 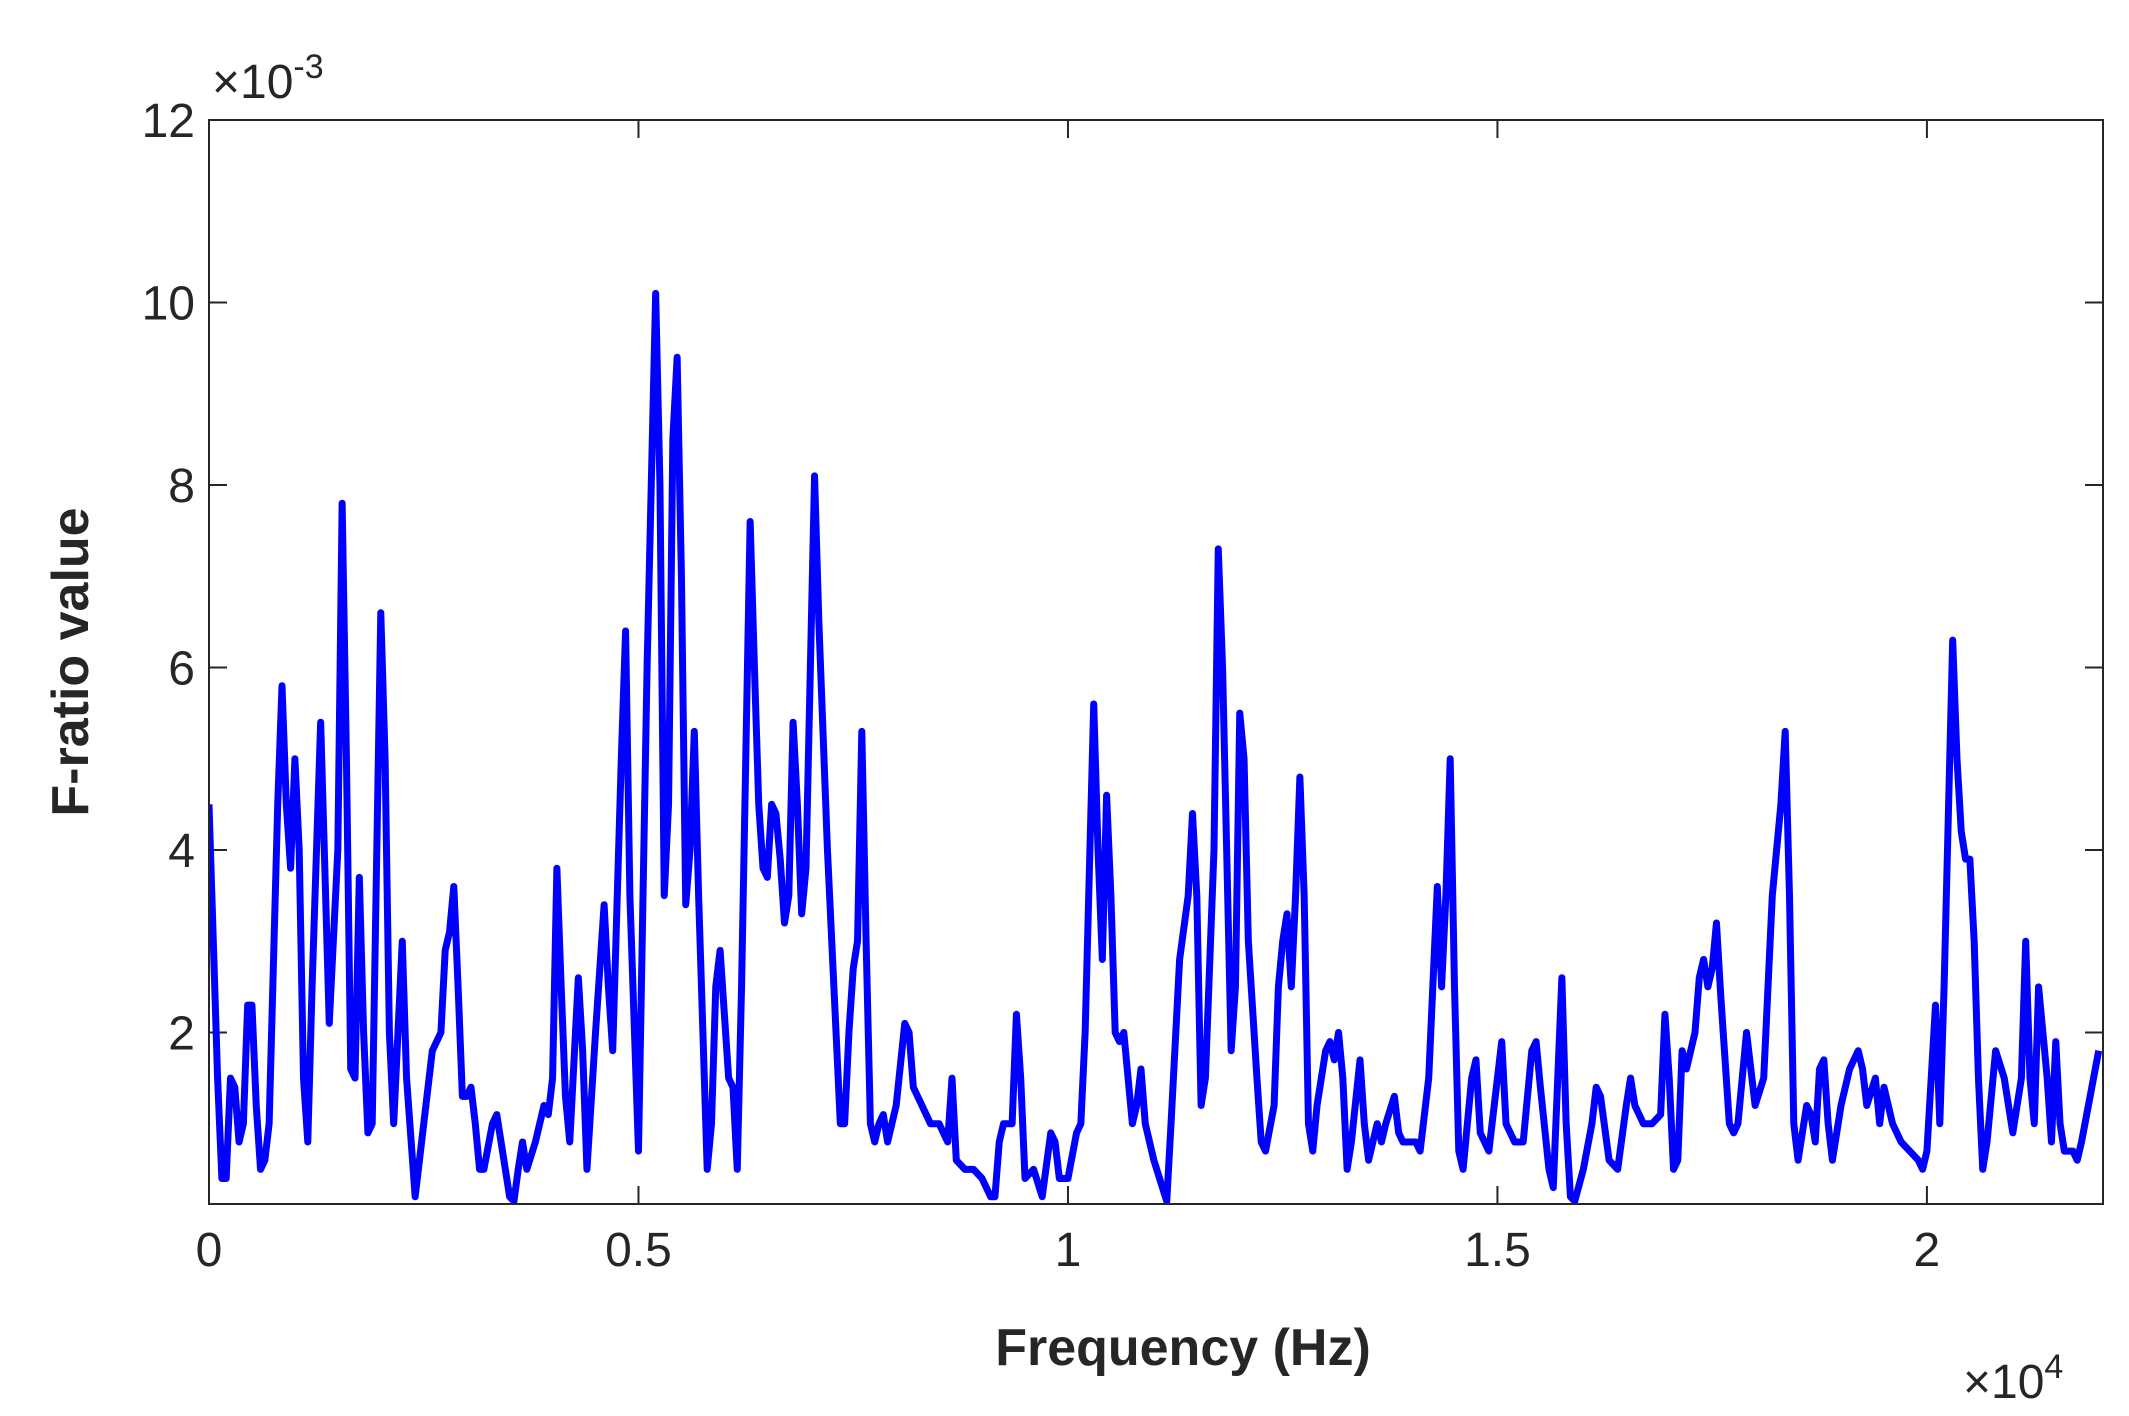 I want to click on y-tick-label: 6, so click(x=181, y=668).